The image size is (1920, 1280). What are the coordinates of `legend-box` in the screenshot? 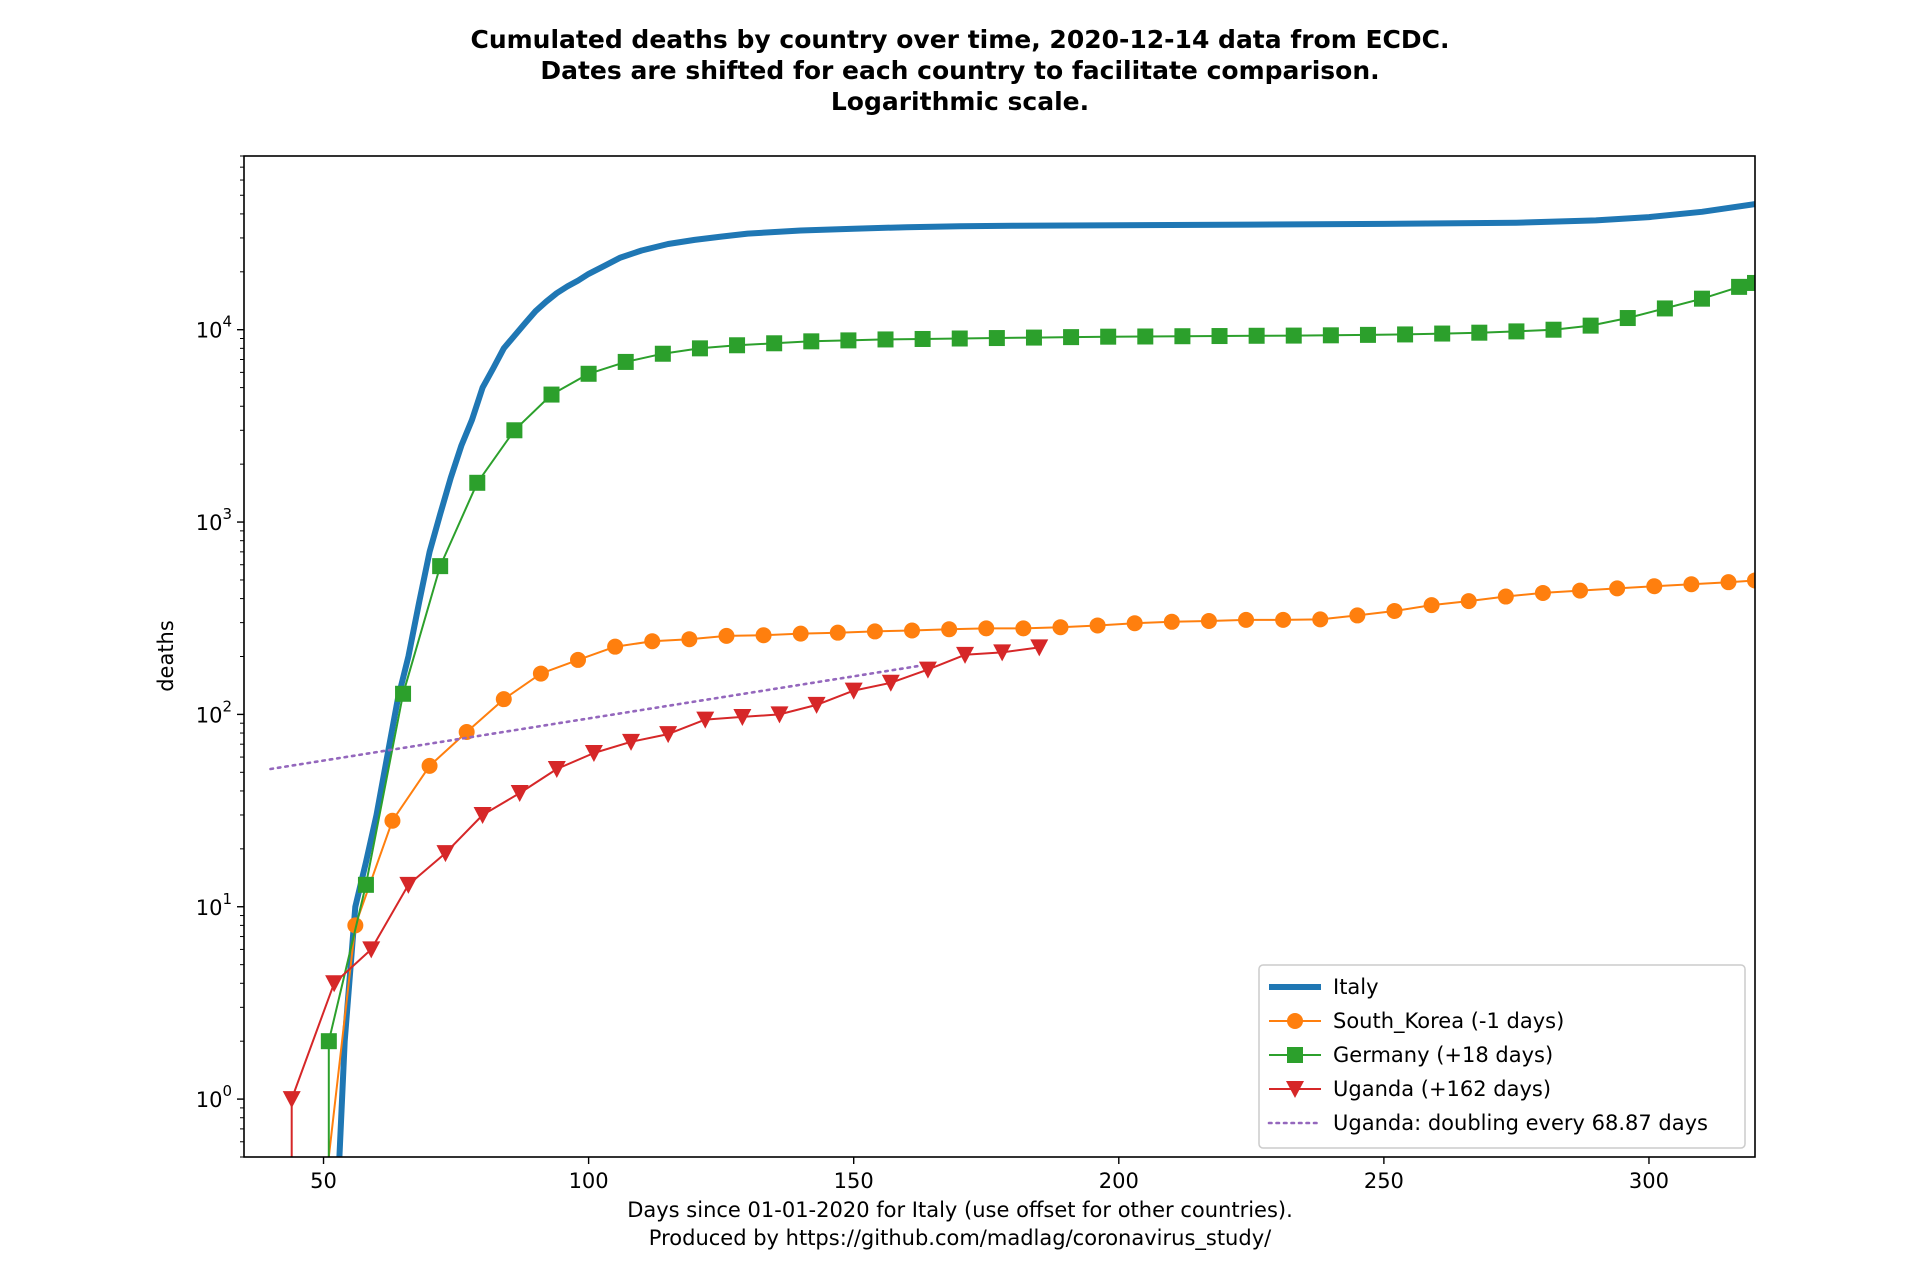 It's located at (1502, 1056).